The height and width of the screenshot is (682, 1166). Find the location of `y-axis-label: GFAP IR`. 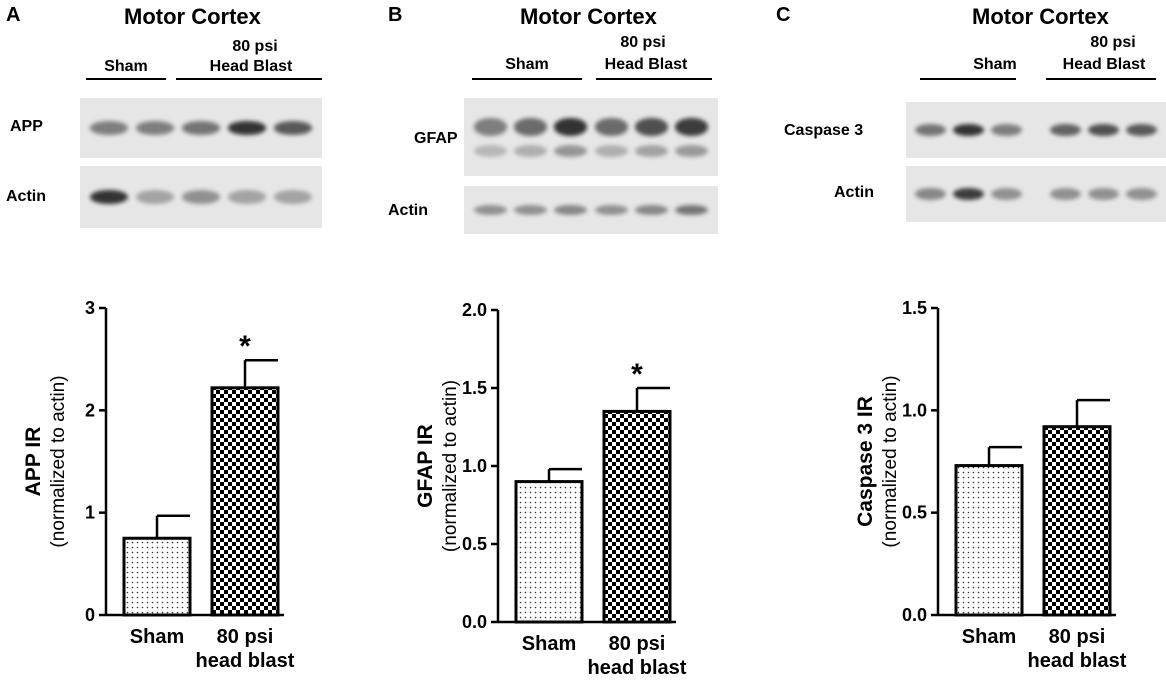

y-axis-label: GFAP IR is located at coordinates (425, 466).